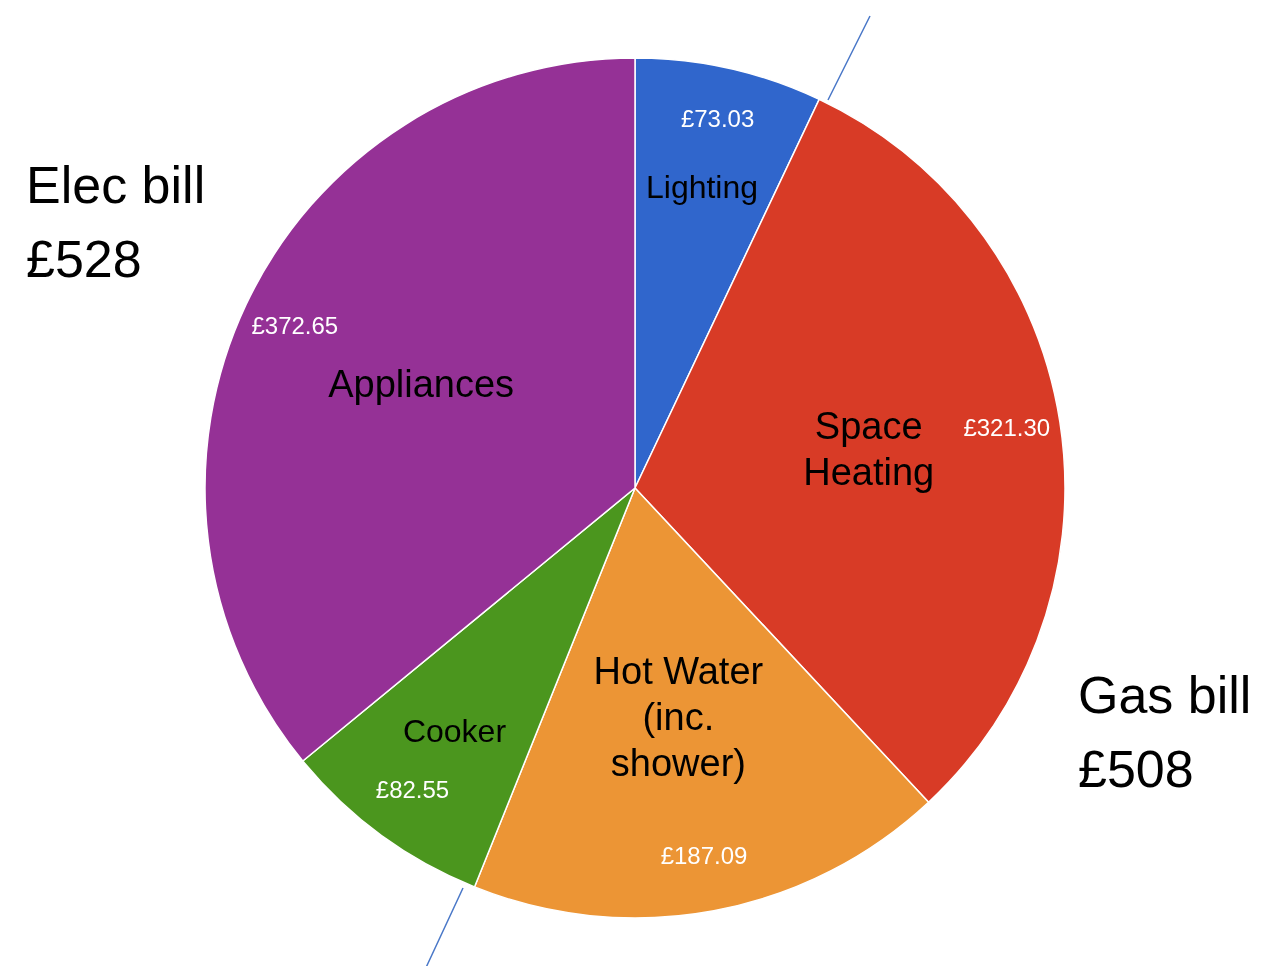 This screenshot has height=966, width=1272. Describe the element at coordinates (1165, 732) in the screenshot. I see `text: Gas bill £508` at that location.